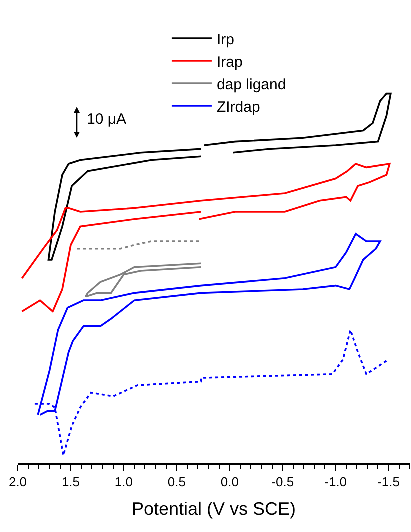  Describe the element at coordinates (251, 85) in the screenshot. I see `legend-label: dap ligand` at that location.